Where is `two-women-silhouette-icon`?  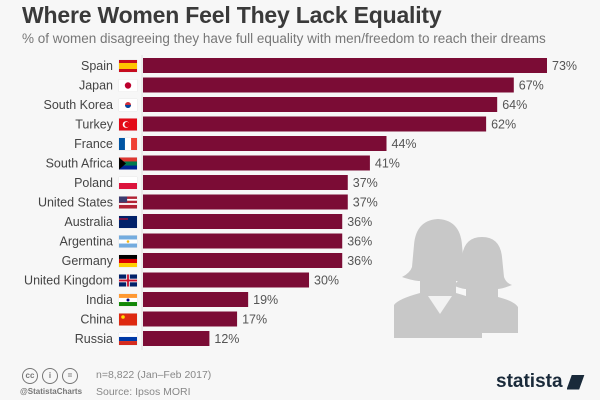
two-women-silhouette-icon is located at coordinates (456, 278).